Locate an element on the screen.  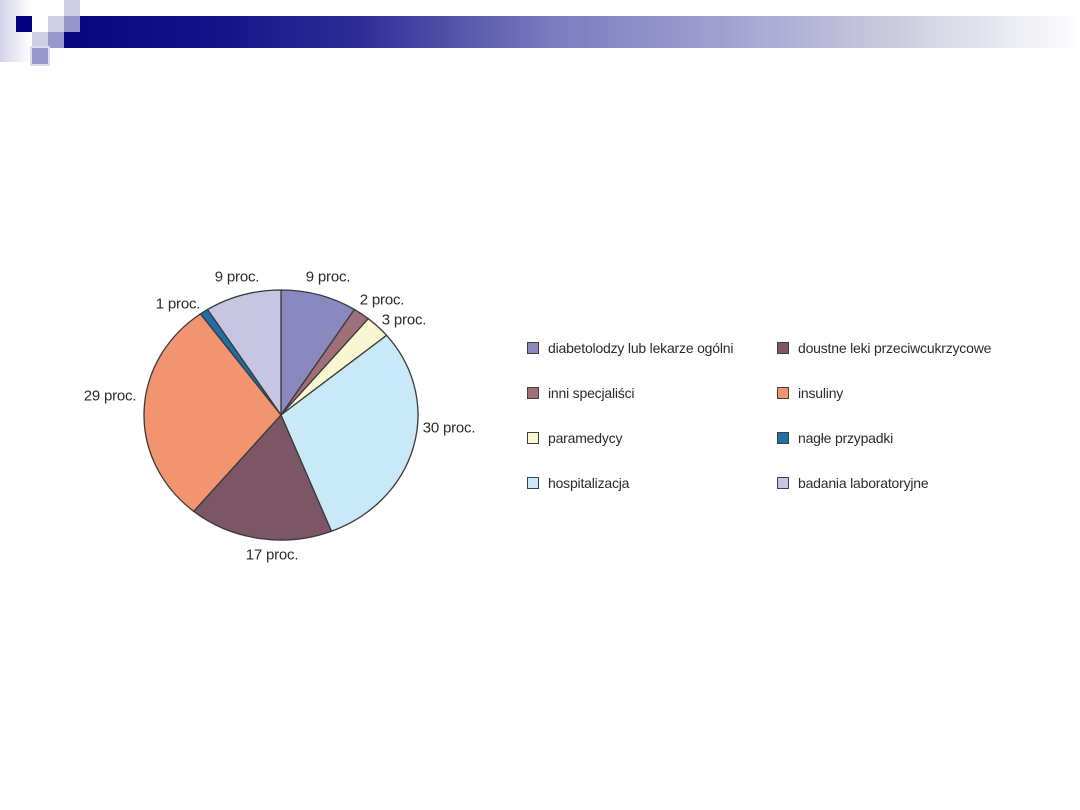
legend-item-4: hospitalizacja is located at coordinates (578, 483).